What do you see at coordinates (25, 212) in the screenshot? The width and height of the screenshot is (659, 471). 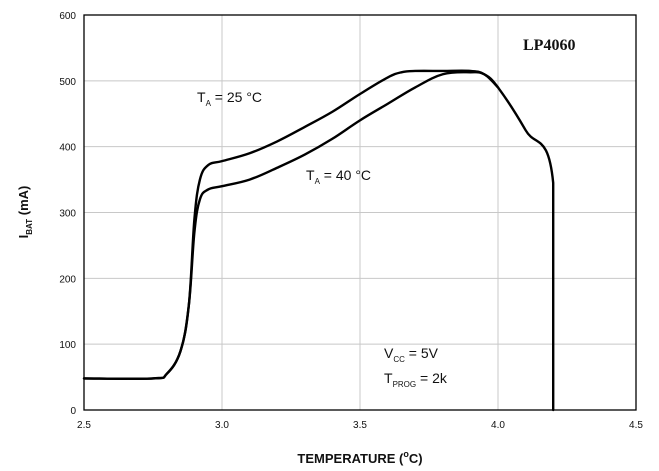 I see `y-axis-title: IBAT (mA)` at bounding box center [25, 212].